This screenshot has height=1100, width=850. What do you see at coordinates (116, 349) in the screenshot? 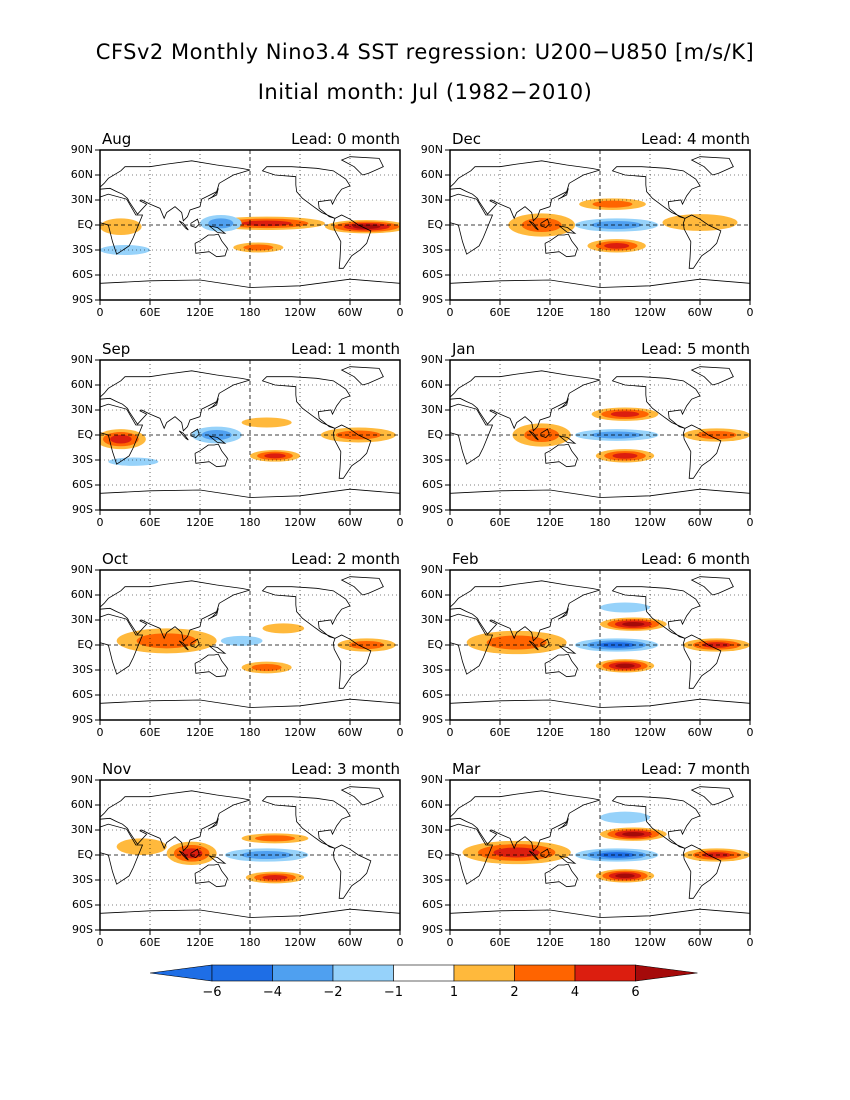
I see `panel-month-label: Sep` at bounding box center [116, 349].